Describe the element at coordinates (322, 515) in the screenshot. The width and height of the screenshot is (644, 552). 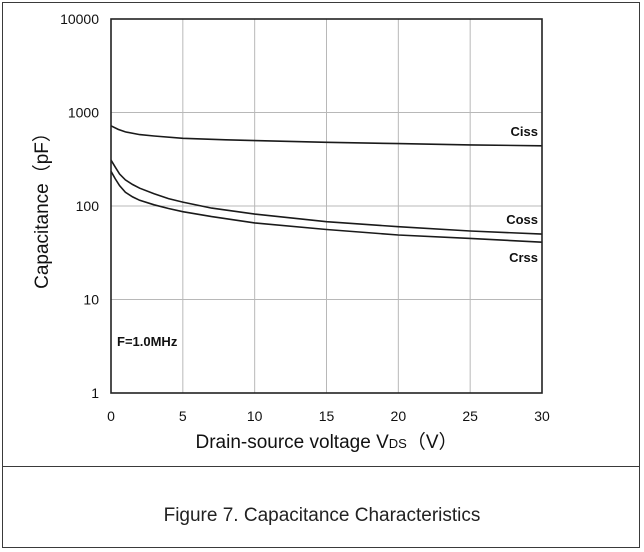
I see `figure-caption: Figure 7. Capacitance Characteristics` at that location.